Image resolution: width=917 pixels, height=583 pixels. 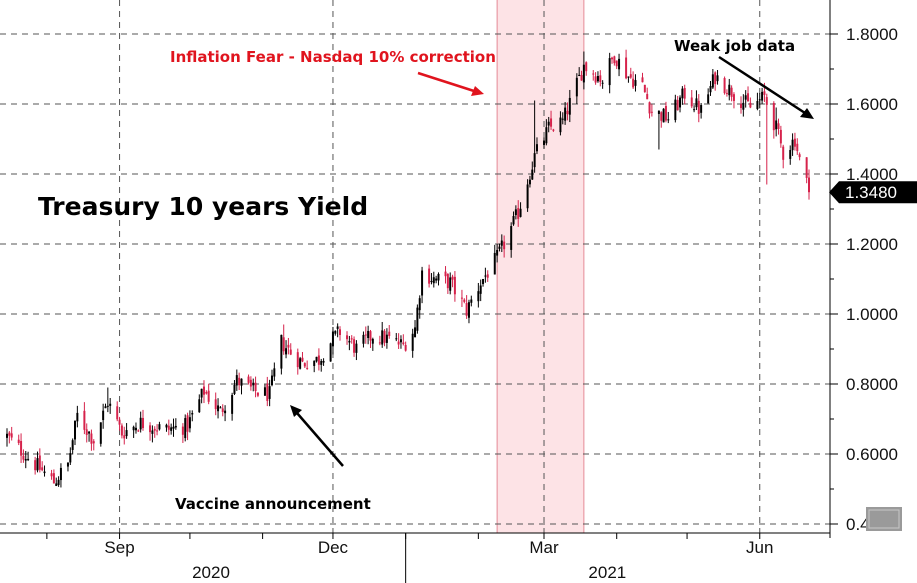 What do you see at coordinates (872, 454) in the screenshot?
I see `ytick-label: 0.6000` at bounding box center [872, 454].